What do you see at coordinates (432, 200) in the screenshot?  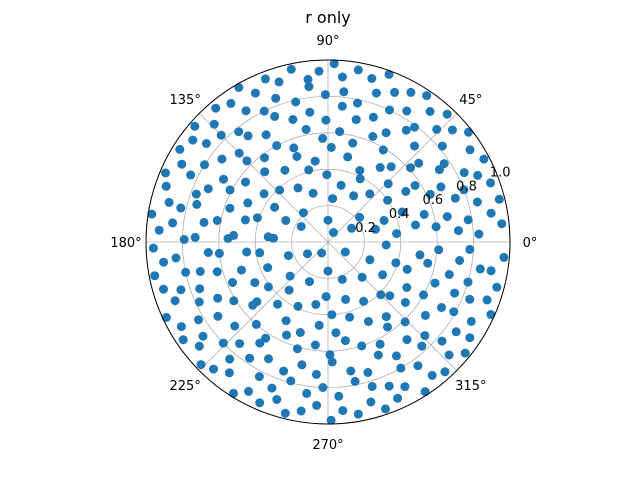 I see `radial-tick-labels: 0.2 0.4 0.6 0.8 1.0` at bounding box center [432, 200].